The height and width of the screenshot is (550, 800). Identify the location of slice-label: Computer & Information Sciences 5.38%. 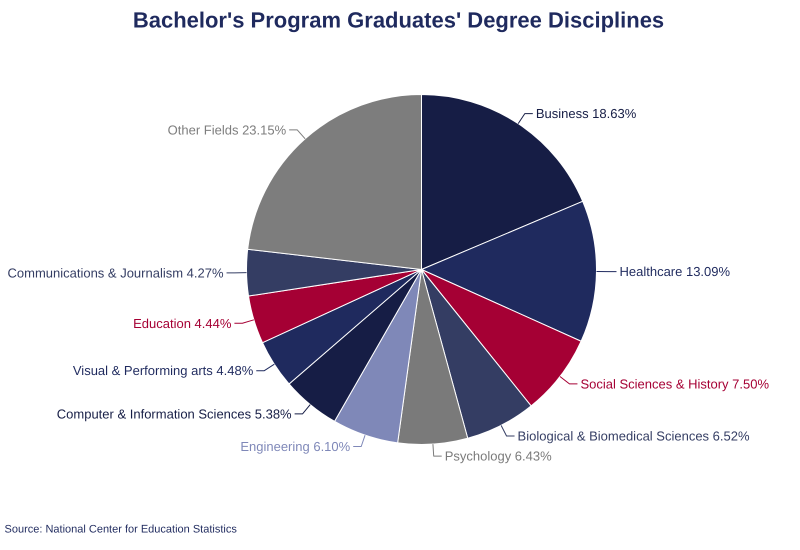
(174, 414).